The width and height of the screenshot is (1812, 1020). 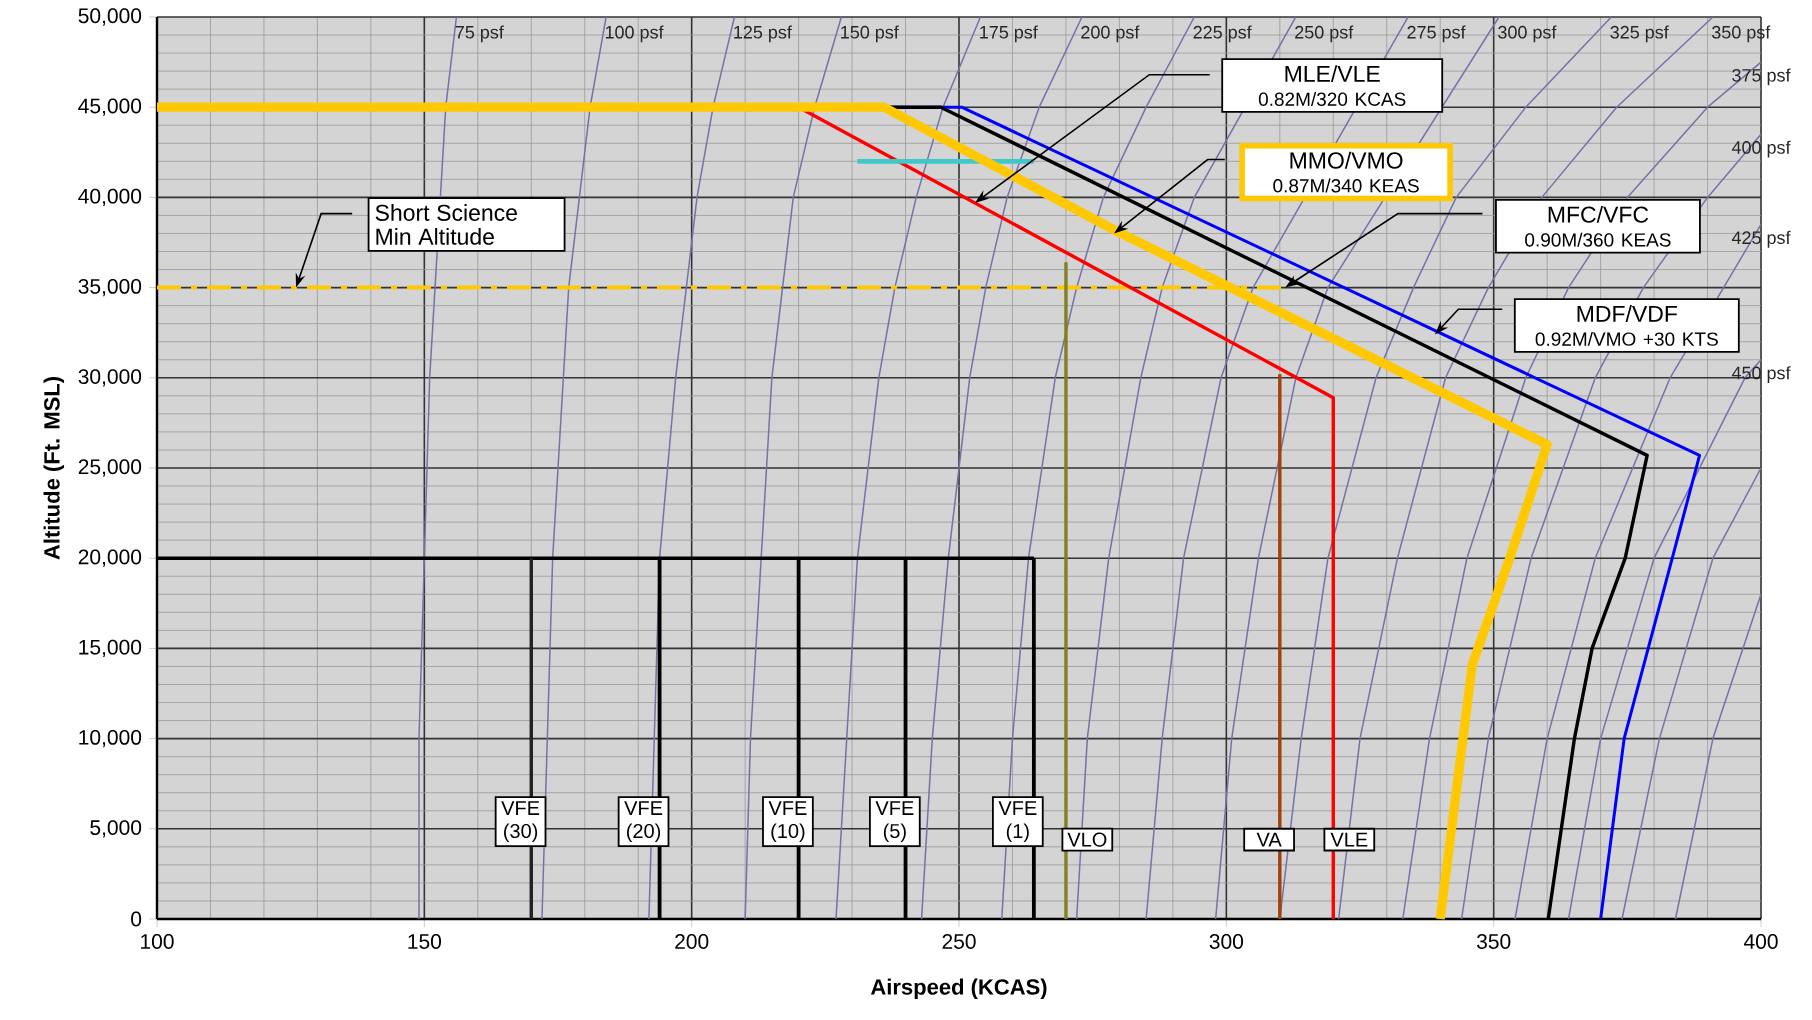 What do you see at coordinates (1598, 214) in the screenshot?
I see `annotation: MFC/VFC` at bounding box center [1598, 214].